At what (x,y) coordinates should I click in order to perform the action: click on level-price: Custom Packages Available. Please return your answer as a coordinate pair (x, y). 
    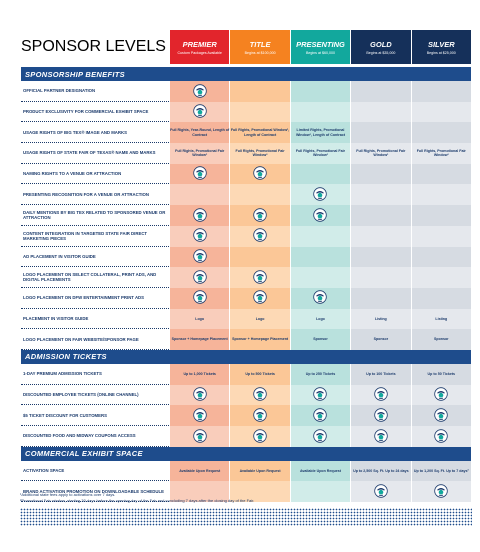
    Looking at the image, I should click on (199, 52).